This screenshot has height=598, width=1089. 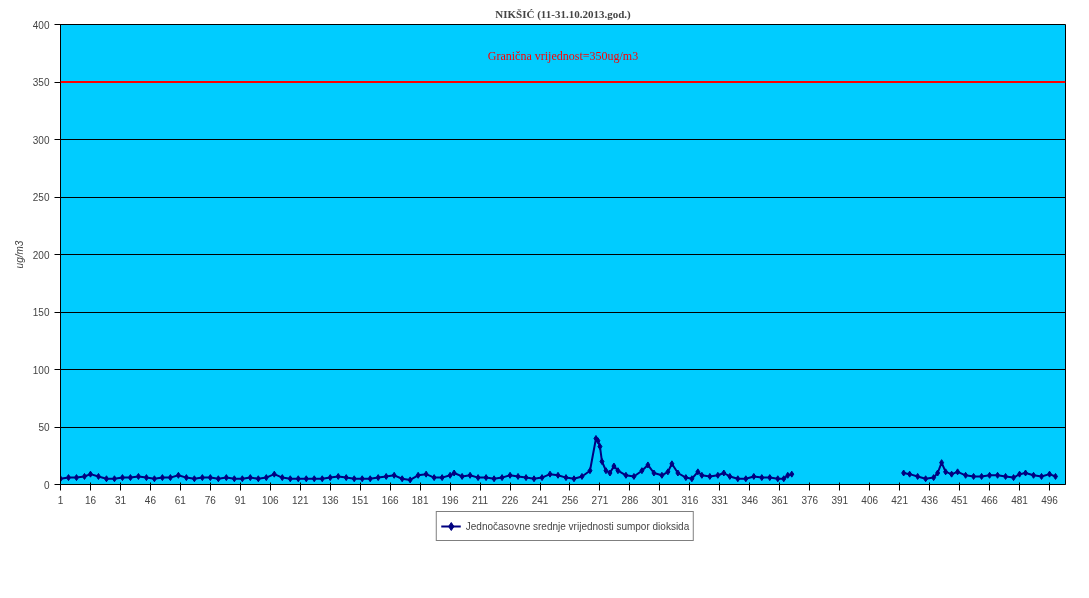 What do you see at coordinates (510, 500) in the screenshot?
I see `x-tick-label: 226` at bounding box center [510, 500].